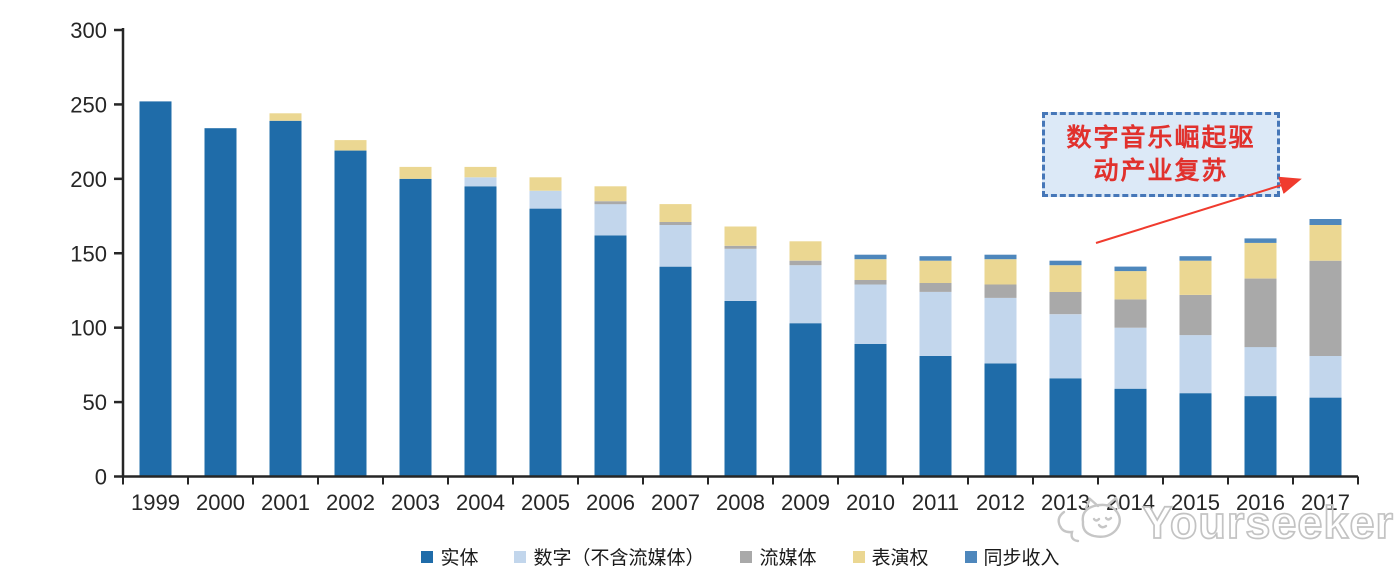  What do you see at coordinates (101, 477) in the screenshot?
I see `y-axis-tick-label: 0` at bounding box center [101, 477].